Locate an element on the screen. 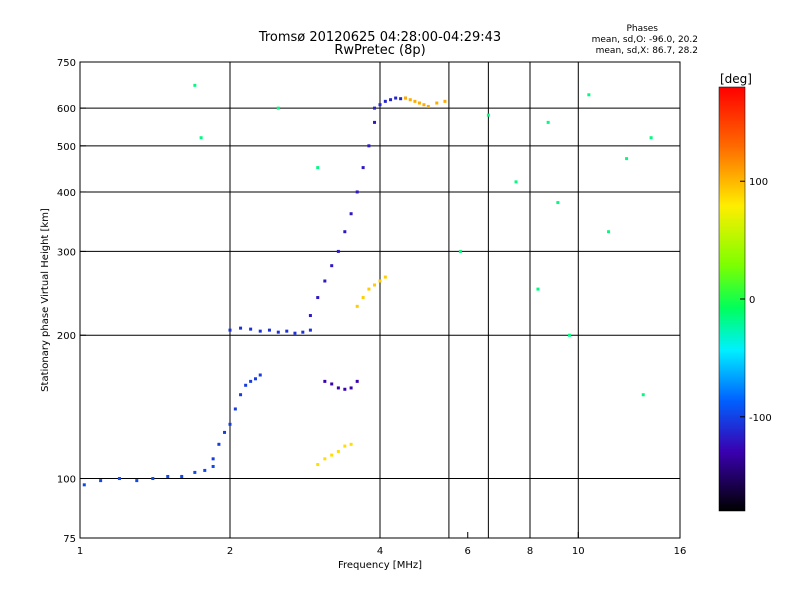 This screenshot has width=800, height=600. colorbar-tick-label: -100 is located at coordinates (760, 418).